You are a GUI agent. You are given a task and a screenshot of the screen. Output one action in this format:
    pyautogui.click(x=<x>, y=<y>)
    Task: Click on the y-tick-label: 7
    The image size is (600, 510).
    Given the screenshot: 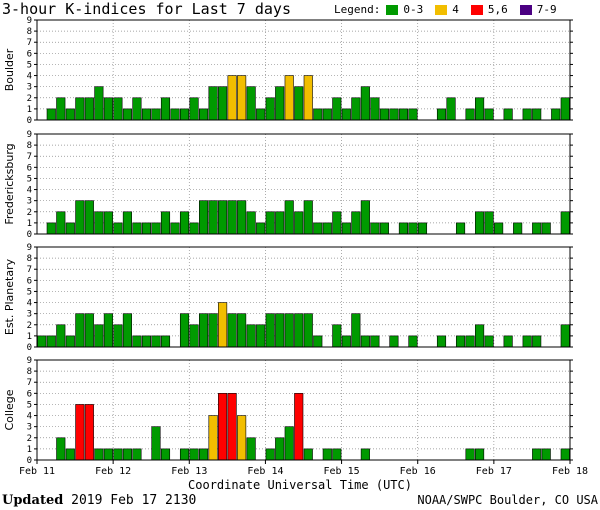 What is the action you would take?
    pyautogui.click(x=29, y=383)
    